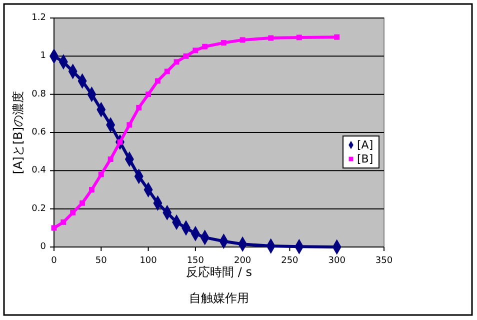  I want to click on y-axis-title: [A]と[B]の濃度, so click(18, 132).